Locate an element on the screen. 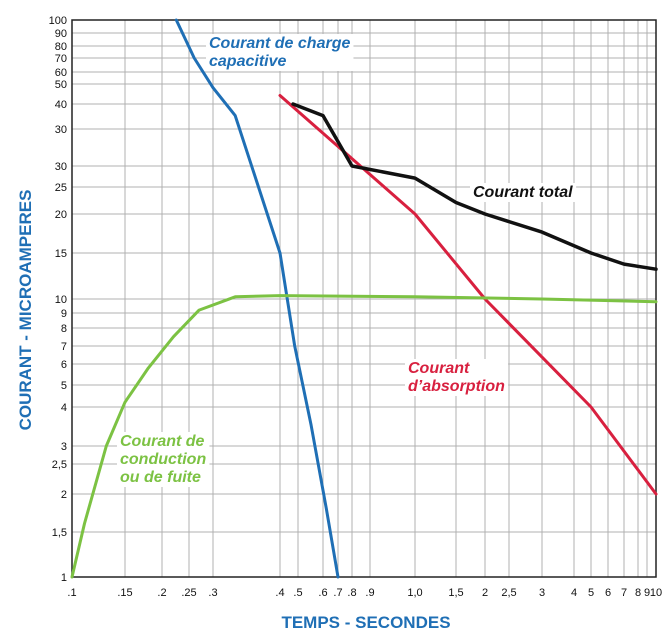 The width and height of the screenshot is (668, 636). y-tick-label: 6 is located at coordinates (64, 365).